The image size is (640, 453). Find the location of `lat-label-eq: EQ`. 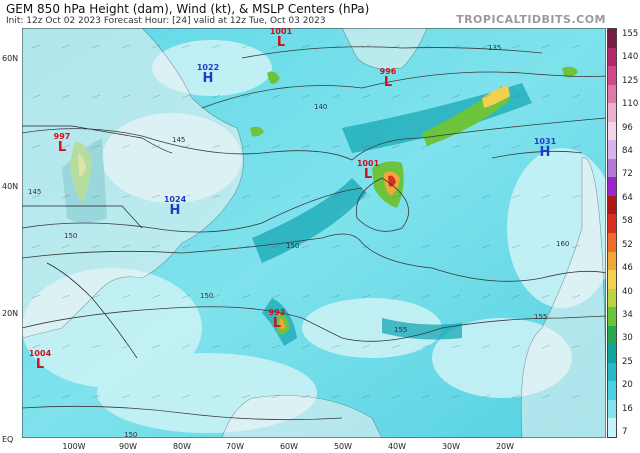

lat-label-eq: EQ is located at coordinates (8, 439).